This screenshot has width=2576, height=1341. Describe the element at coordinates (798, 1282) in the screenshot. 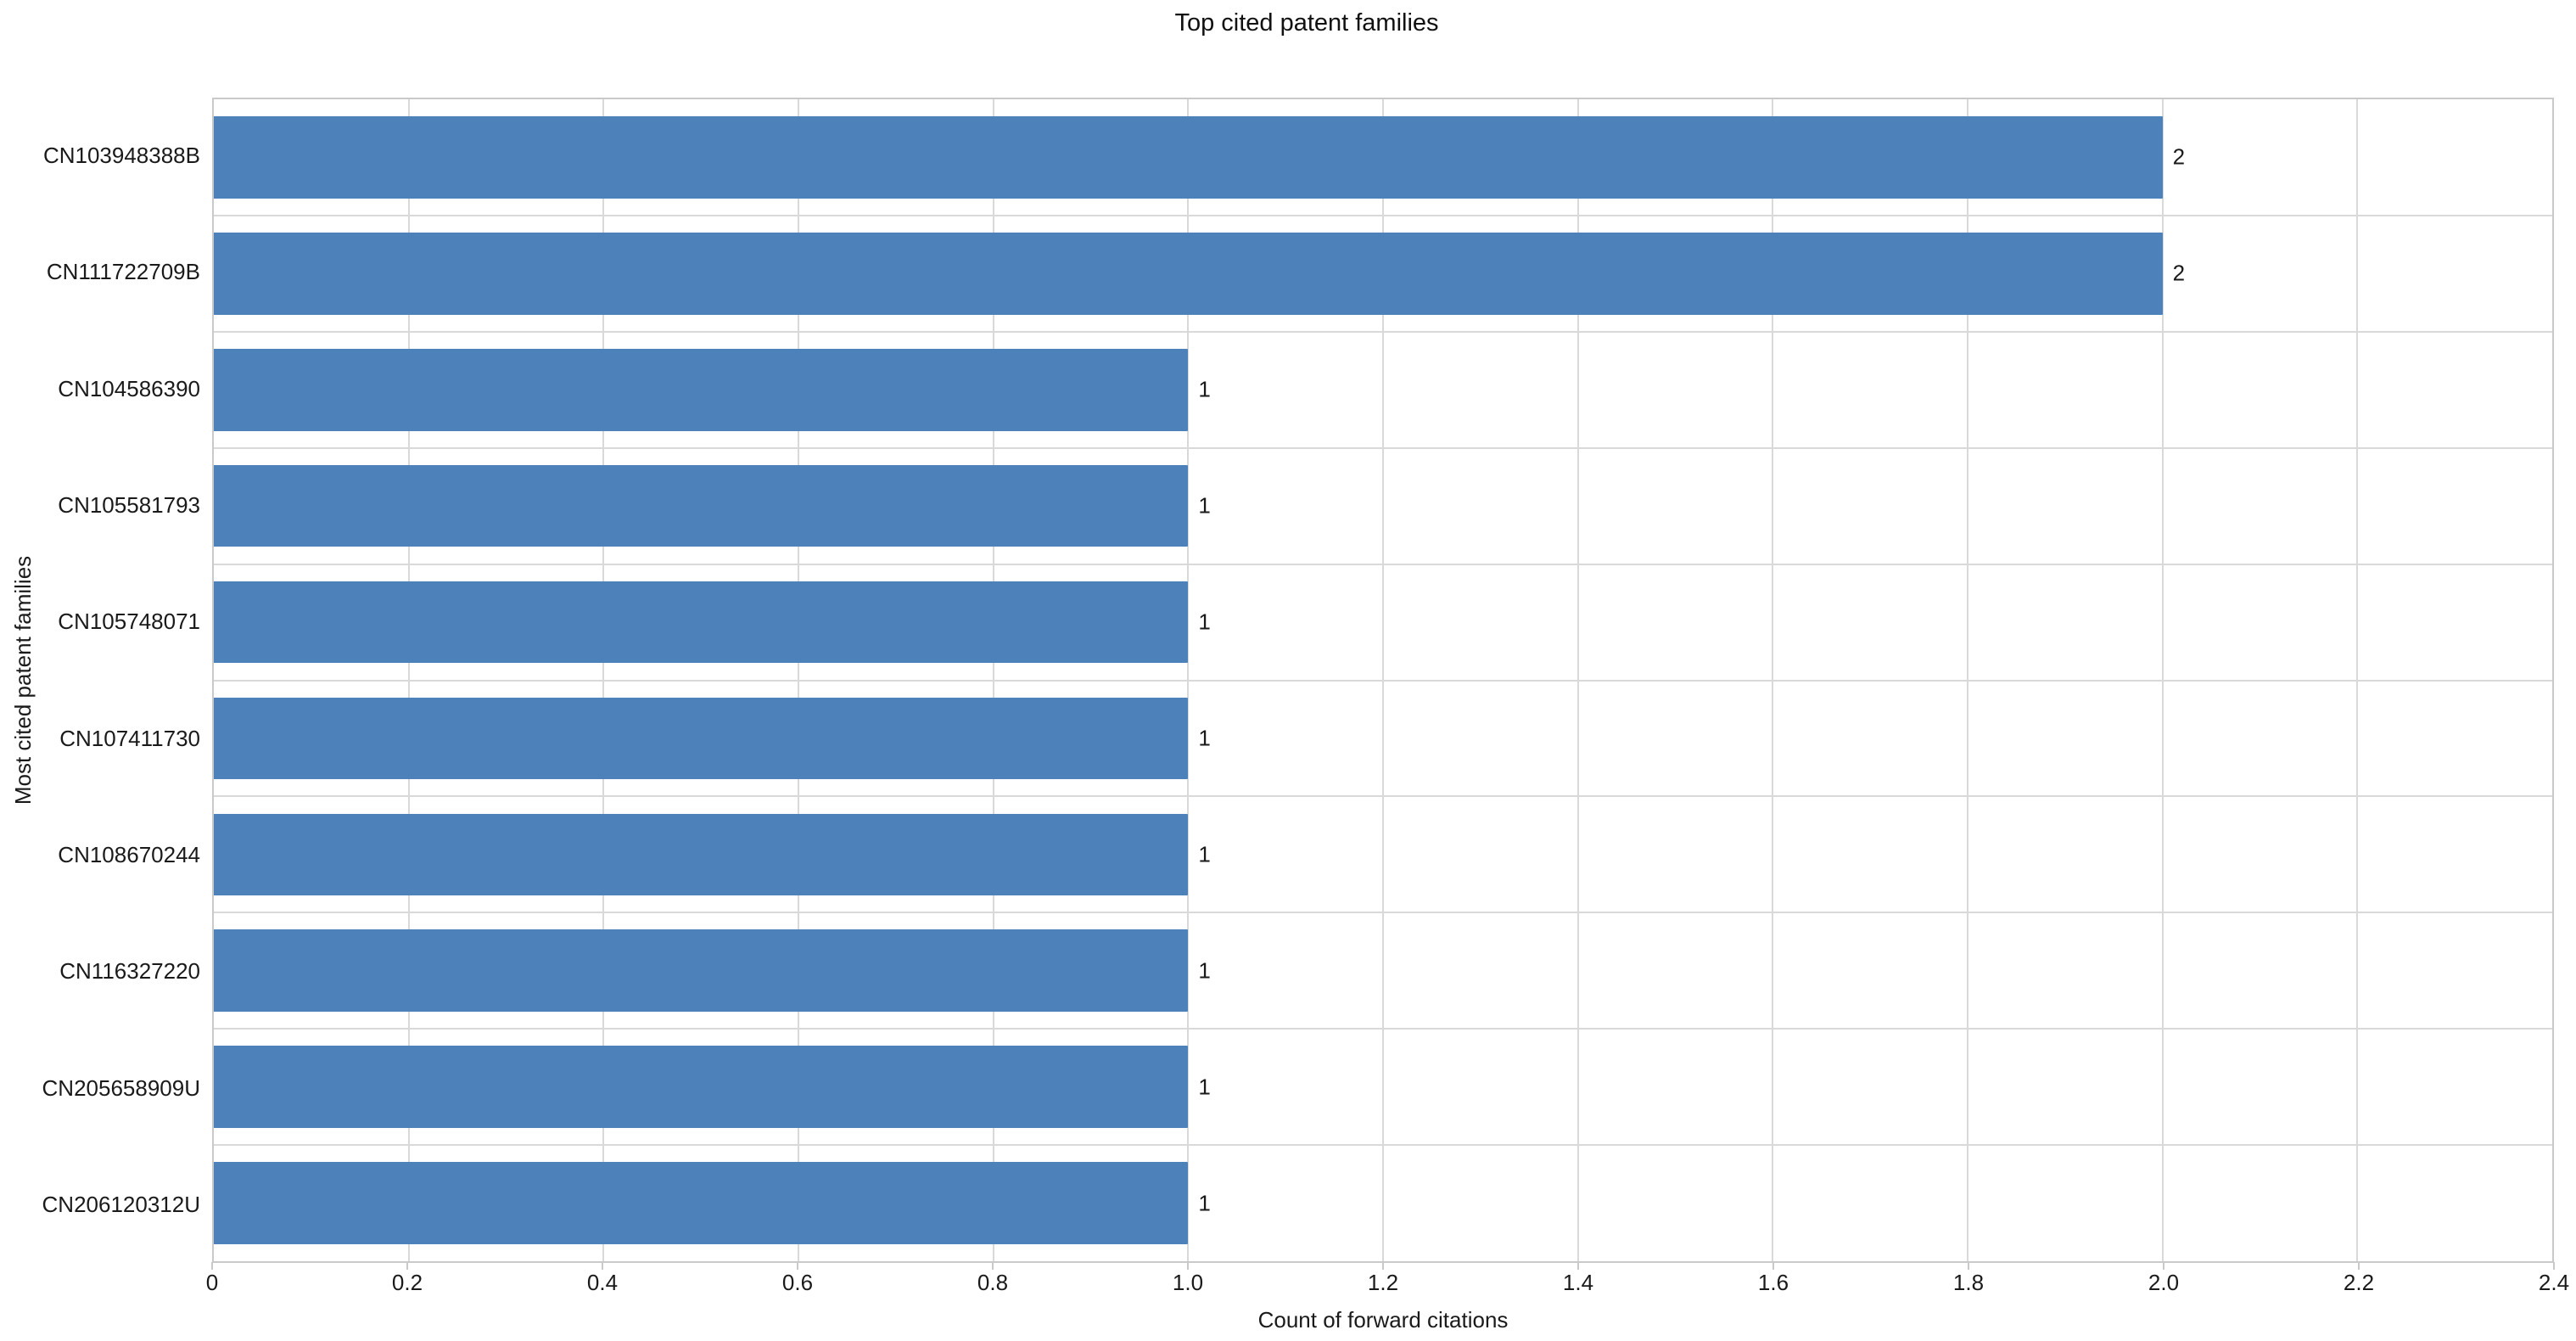

I see `x-tick-label: 0.6` at that location.